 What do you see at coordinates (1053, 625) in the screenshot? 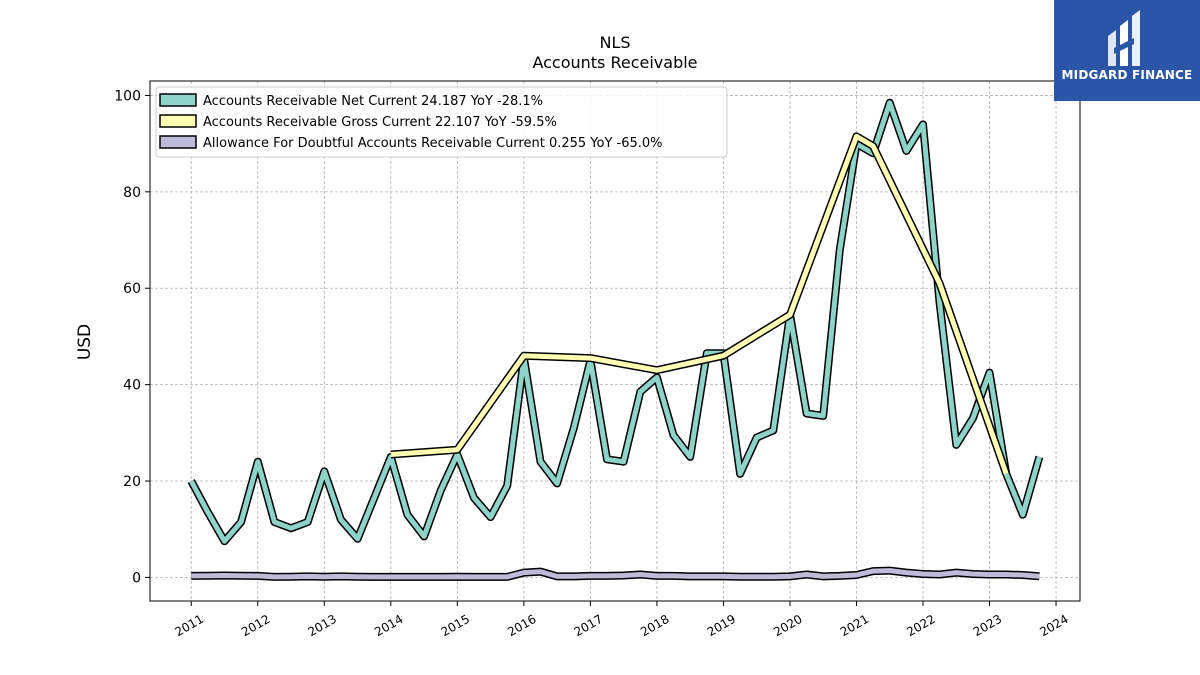
I see `x-tick-label: 2024` at bounding box center [1053, 625].